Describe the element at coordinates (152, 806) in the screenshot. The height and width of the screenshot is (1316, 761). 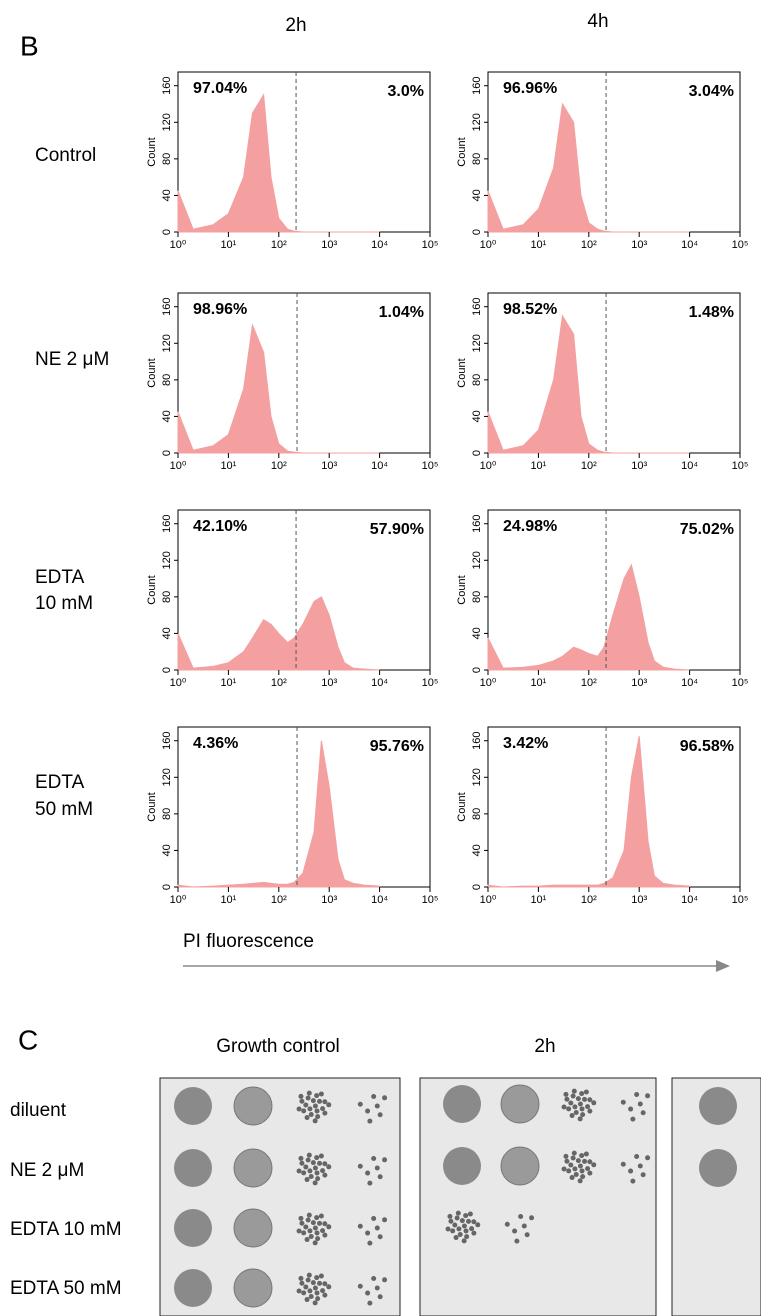
I see `y-axis-label: Count` at that location.